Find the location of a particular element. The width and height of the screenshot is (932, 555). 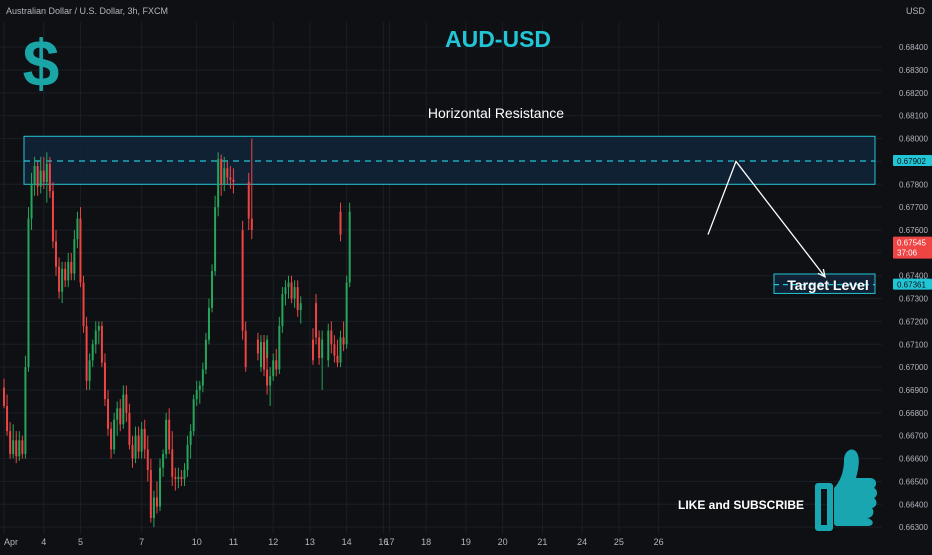

time-tick-label: 25 is located at coordinates (619, 542).